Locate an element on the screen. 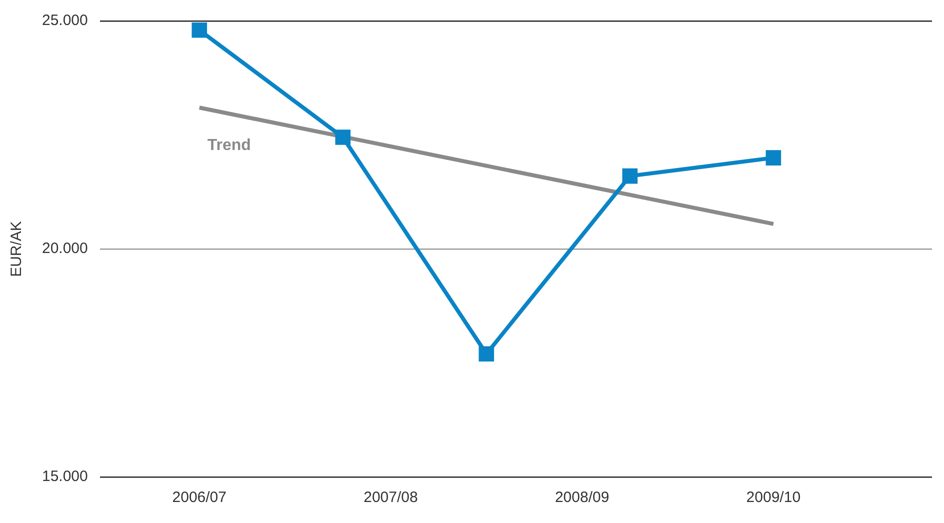 Image resolution: width=944 pixels, height=523 pixels. x-tick-label: 2008/09 is located at coordinates (582, 497).